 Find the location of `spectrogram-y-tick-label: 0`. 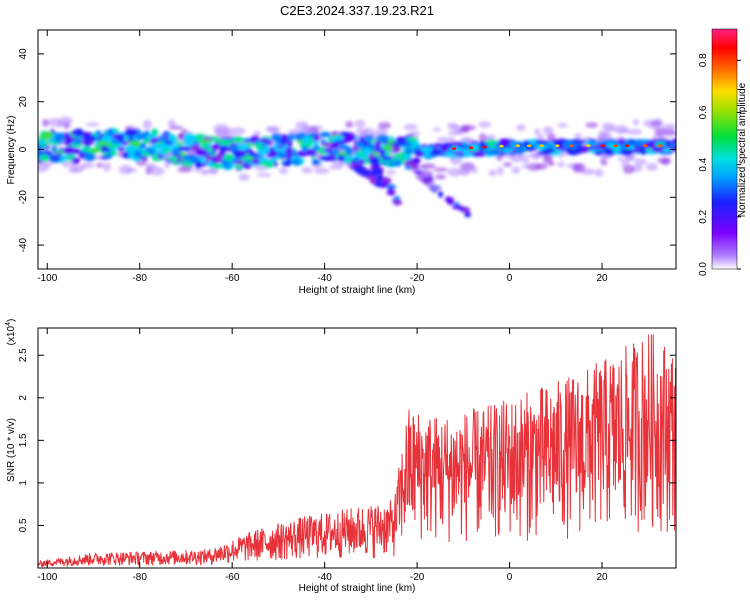

spectrogram-y-tick-label: 0 is located at coordinates (23, 149).